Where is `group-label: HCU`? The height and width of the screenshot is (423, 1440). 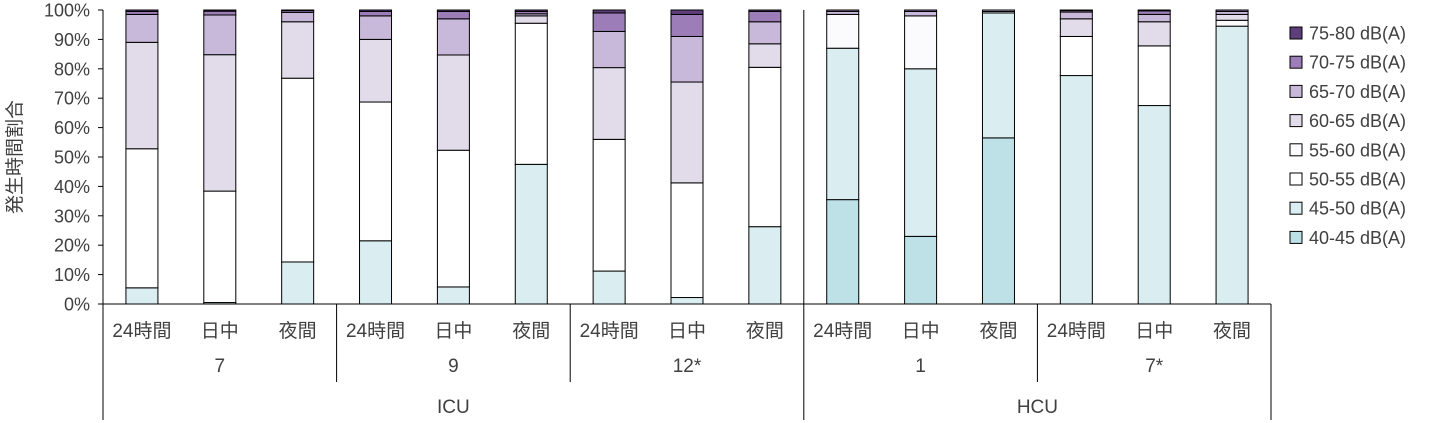
group-label: HCU is located at coordinates (1037, 407).